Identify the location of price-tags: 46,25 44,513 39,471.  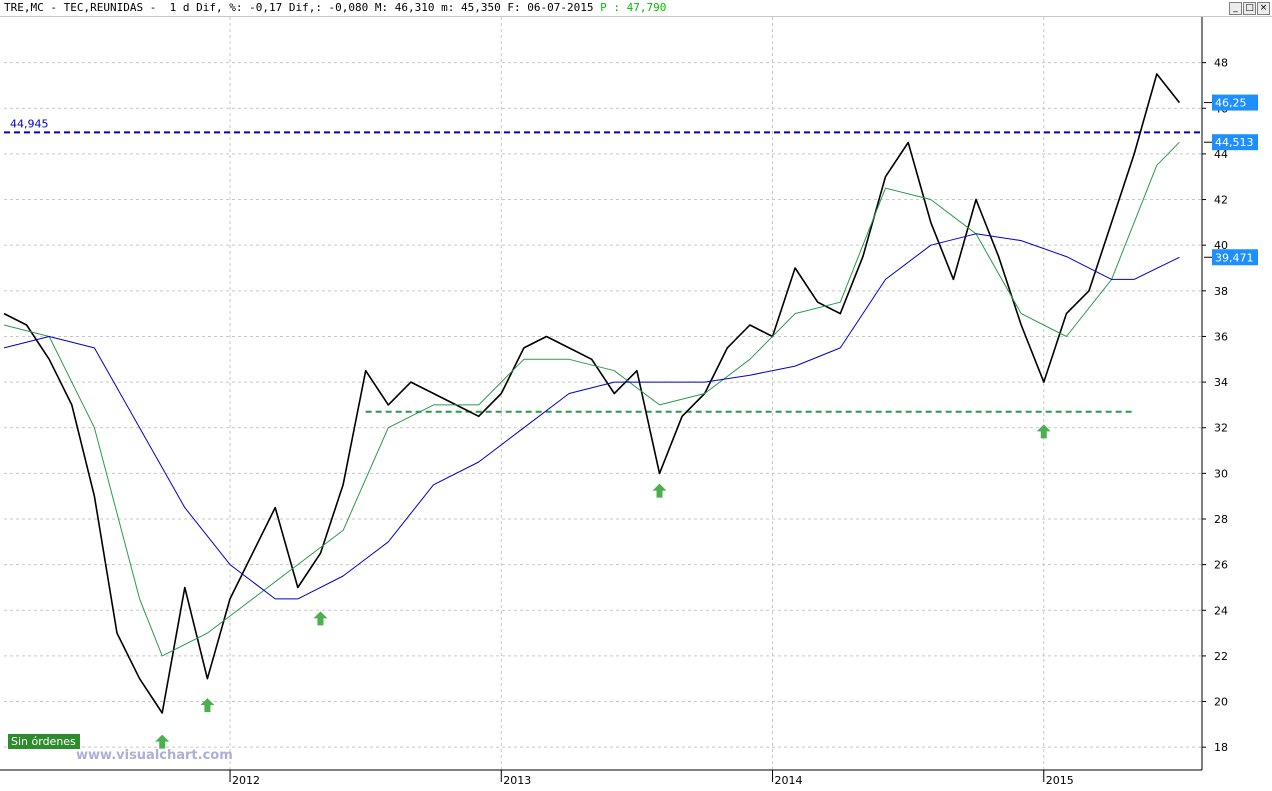
(1231, 180).